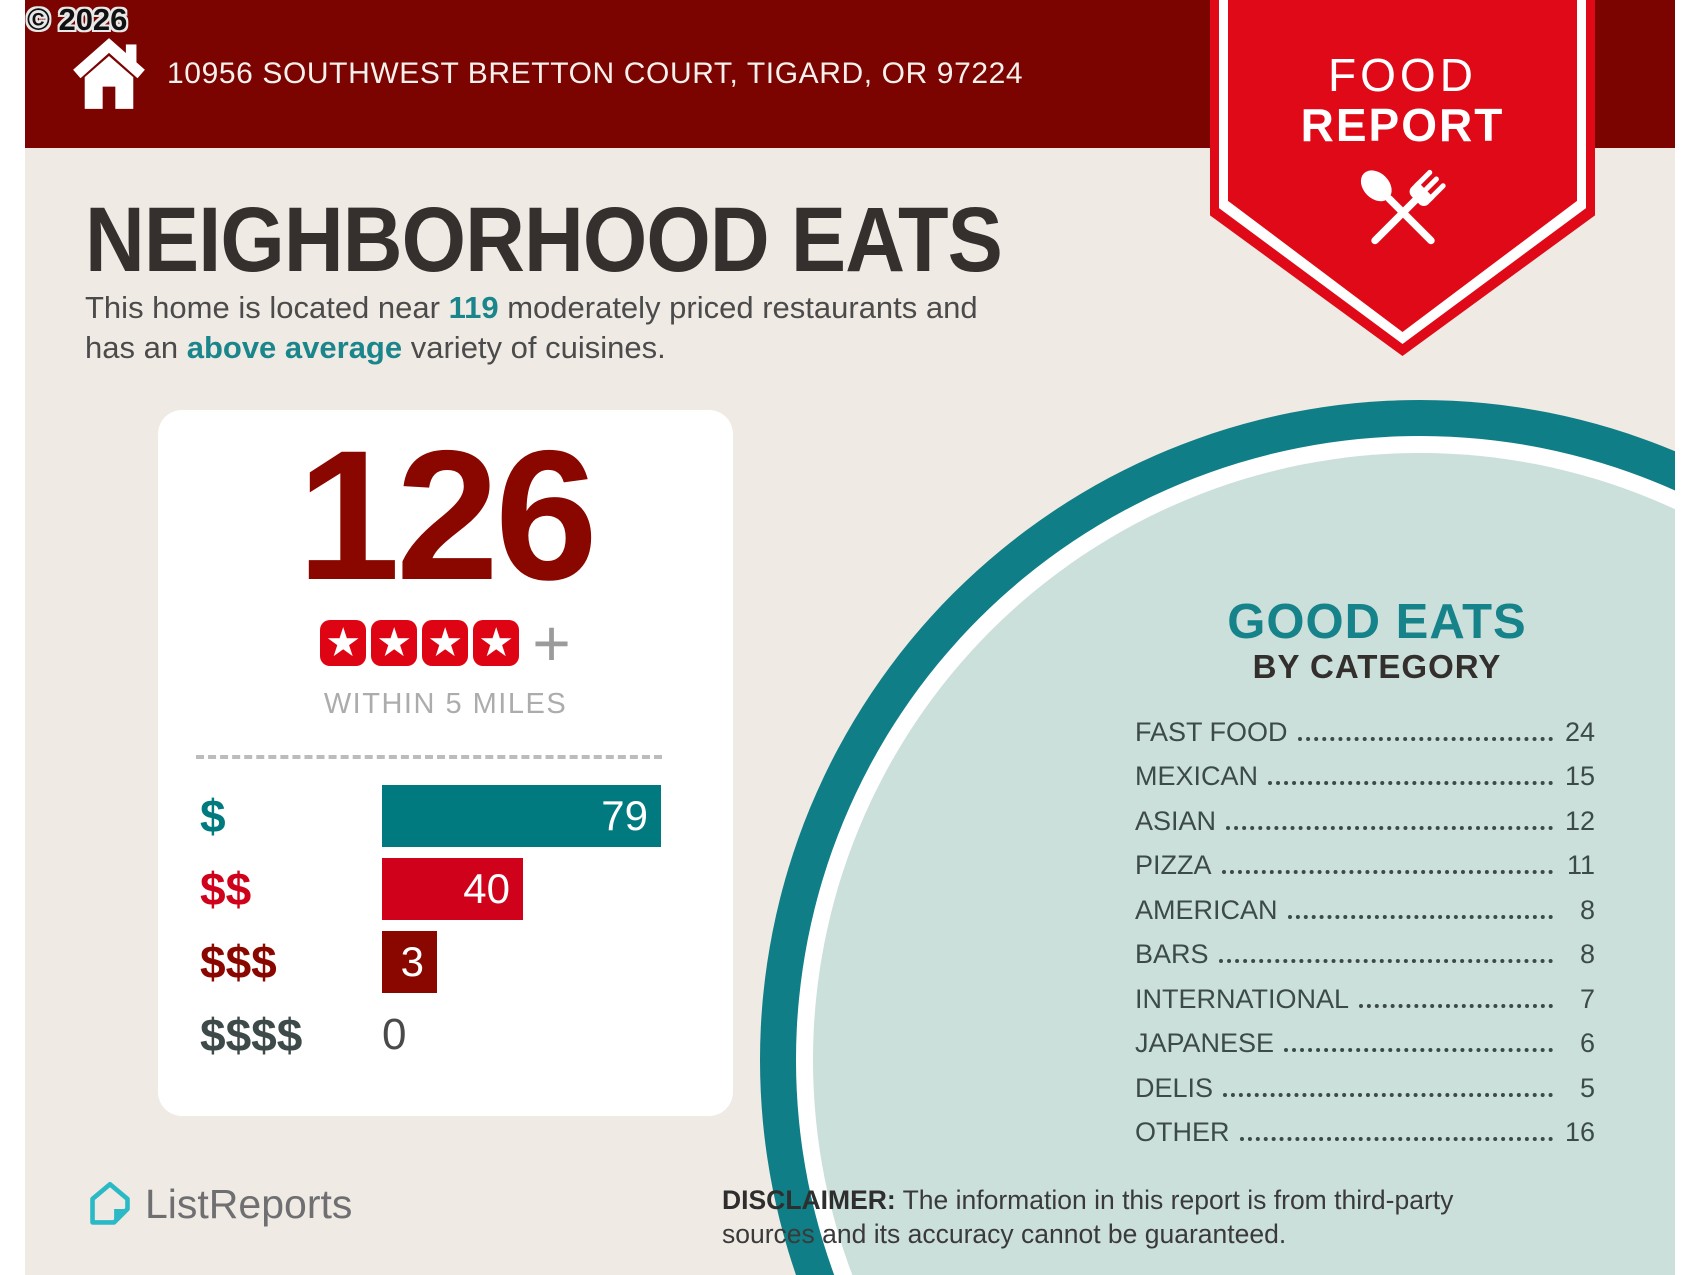 The image size is (1700, 1275). I want to click on category-row: PIZZA 11, so click(1365, 865).